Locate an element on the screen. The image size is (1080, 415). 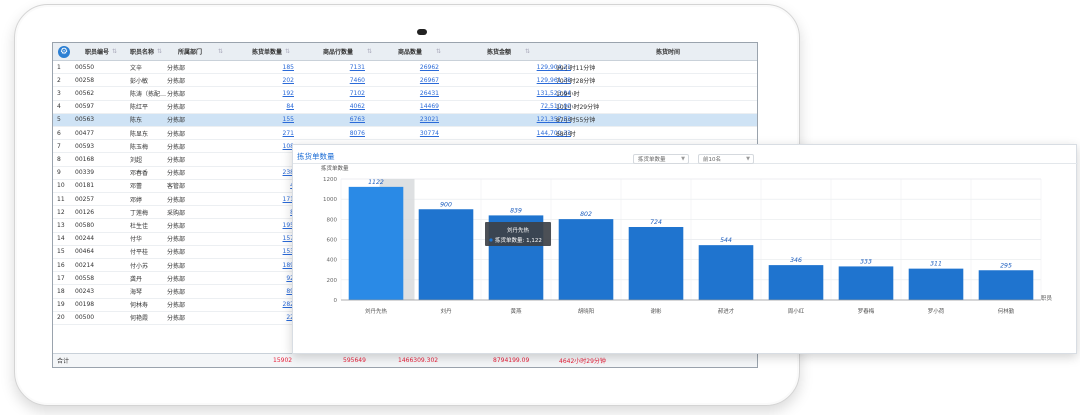
cell-time: 109小时 is located at coordinates (568, 94).